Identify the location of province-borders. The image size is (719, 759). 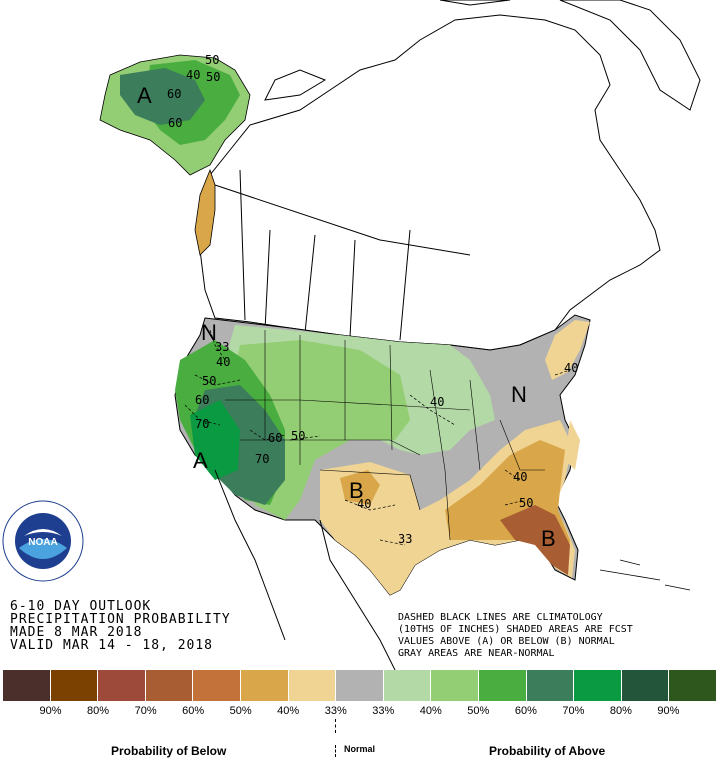
(342, 255).